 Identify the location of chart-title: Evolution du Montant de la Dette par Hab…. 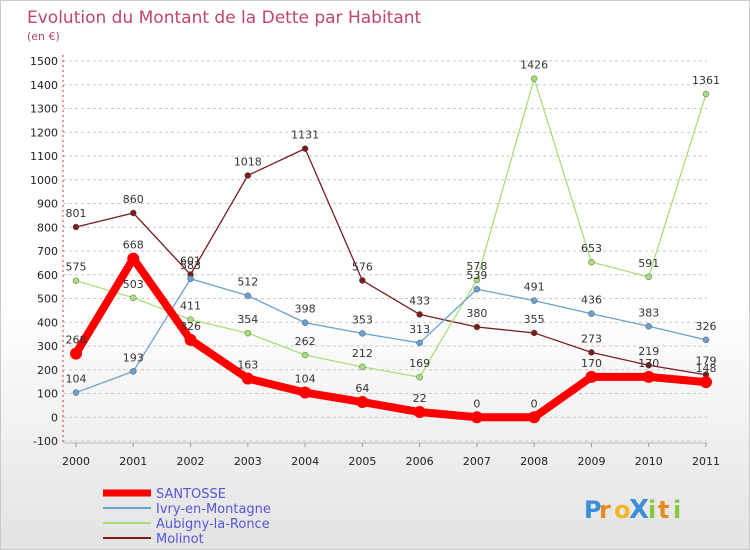
(224, 18).